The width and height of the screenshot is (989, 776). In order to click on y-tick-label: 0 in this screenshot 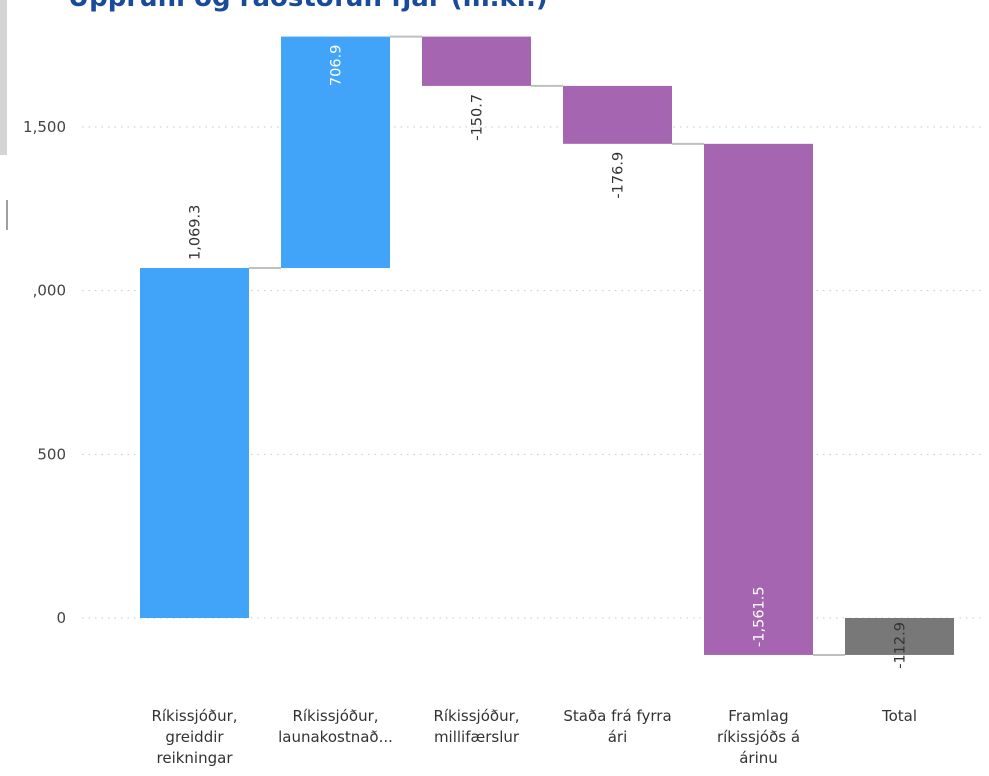, I will do `click(61, 618)`.